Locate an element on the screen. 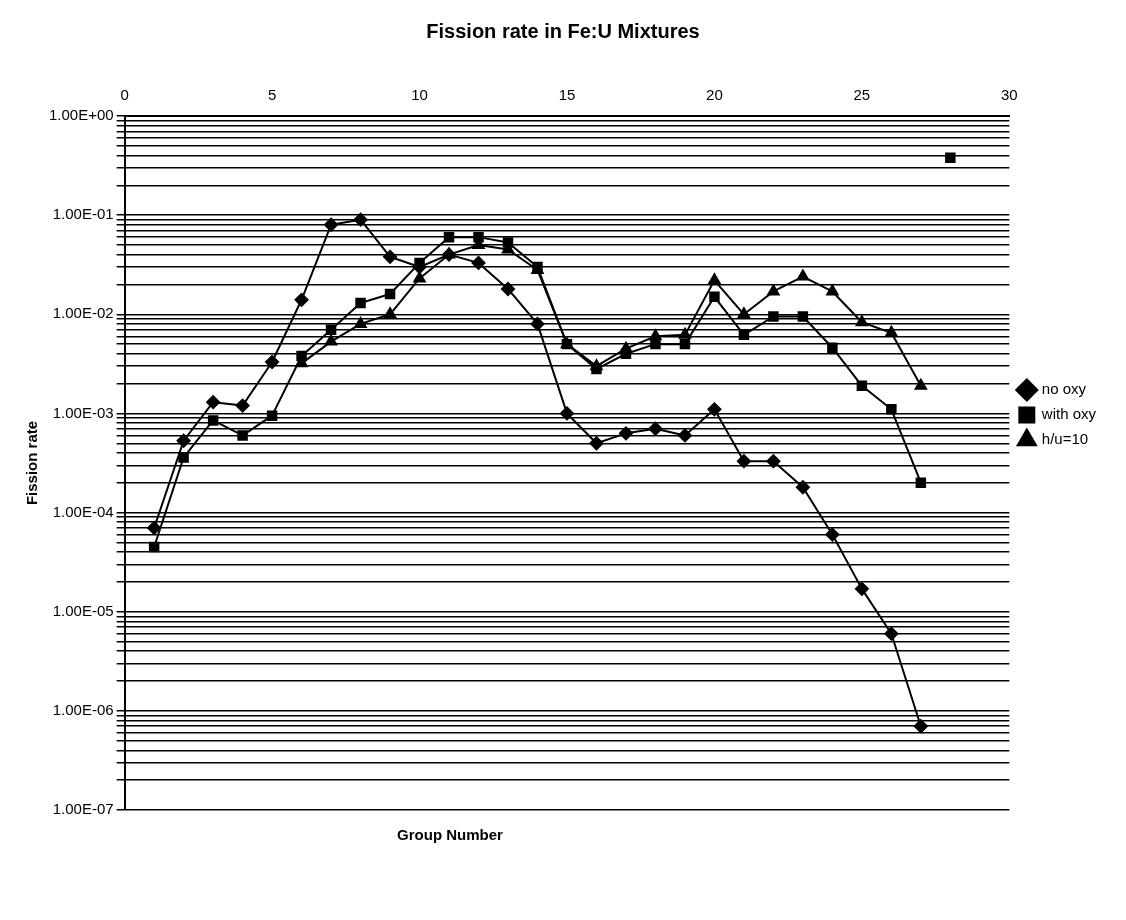  x-tick-label: 0 is located at coordinates (124, 95).